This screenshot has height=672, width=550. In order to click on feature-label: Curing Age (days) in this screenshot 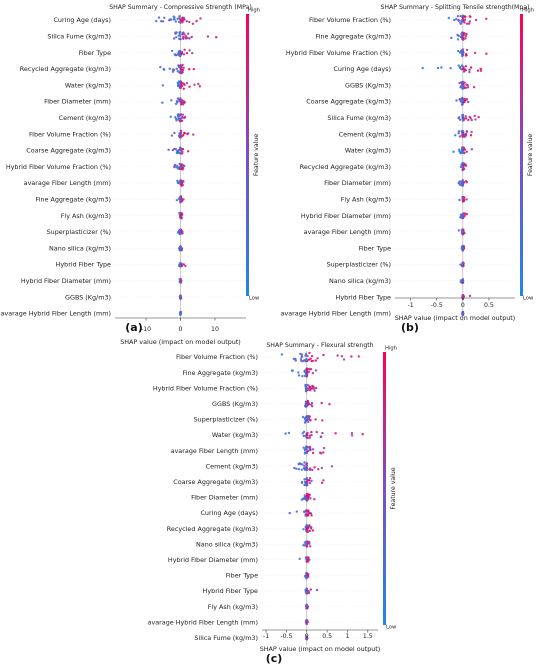, I will do `click(362, 69)`.